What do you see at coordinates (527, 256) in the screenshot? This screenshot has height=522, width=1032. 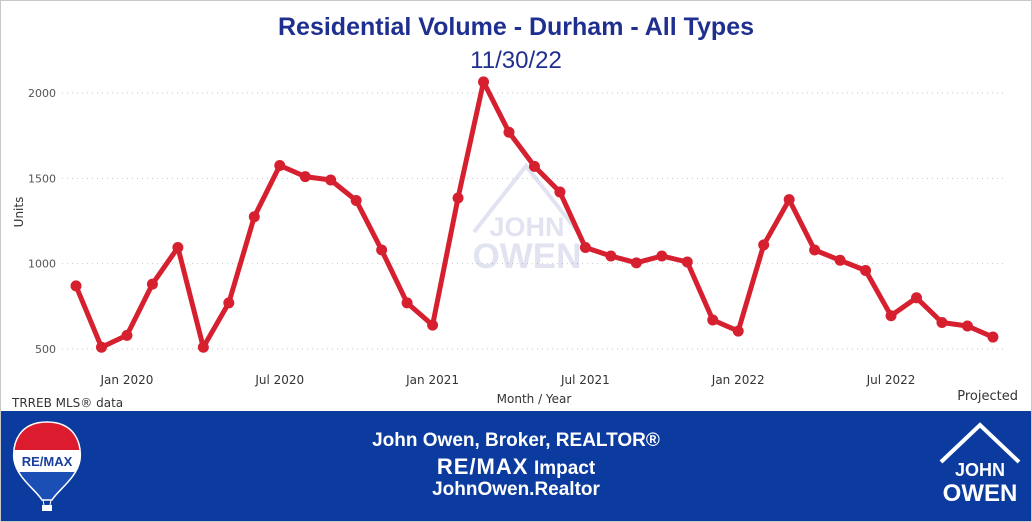 I see `watermark-line2: OWEN` at bounding box center [527, 256].